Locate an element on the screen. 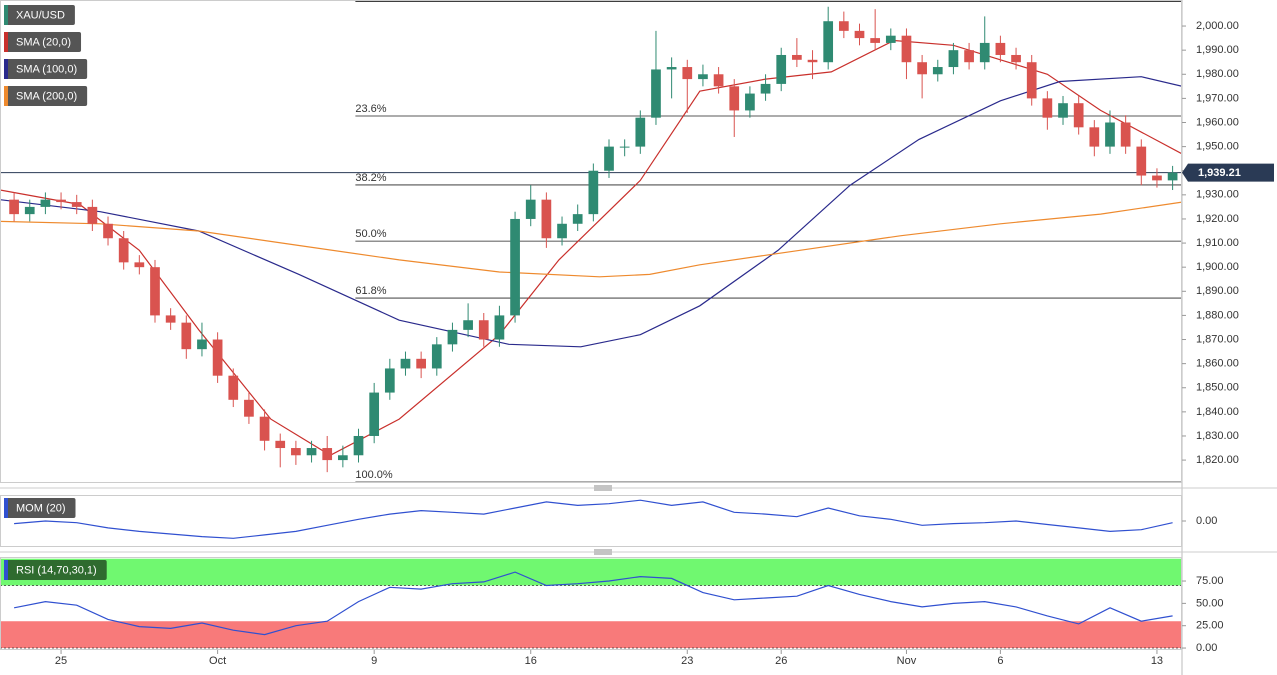 This screenshot has width=1277, height=675. panel-frame is located at coordinates (591, 521).